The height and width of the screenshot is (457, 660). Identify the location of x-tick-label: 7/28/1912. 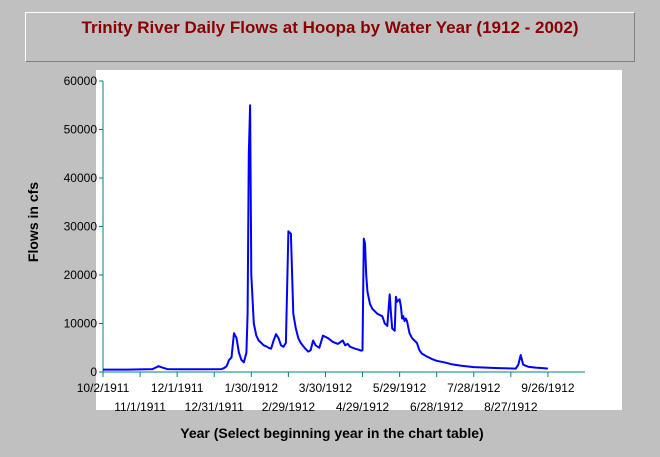
(474, 388).